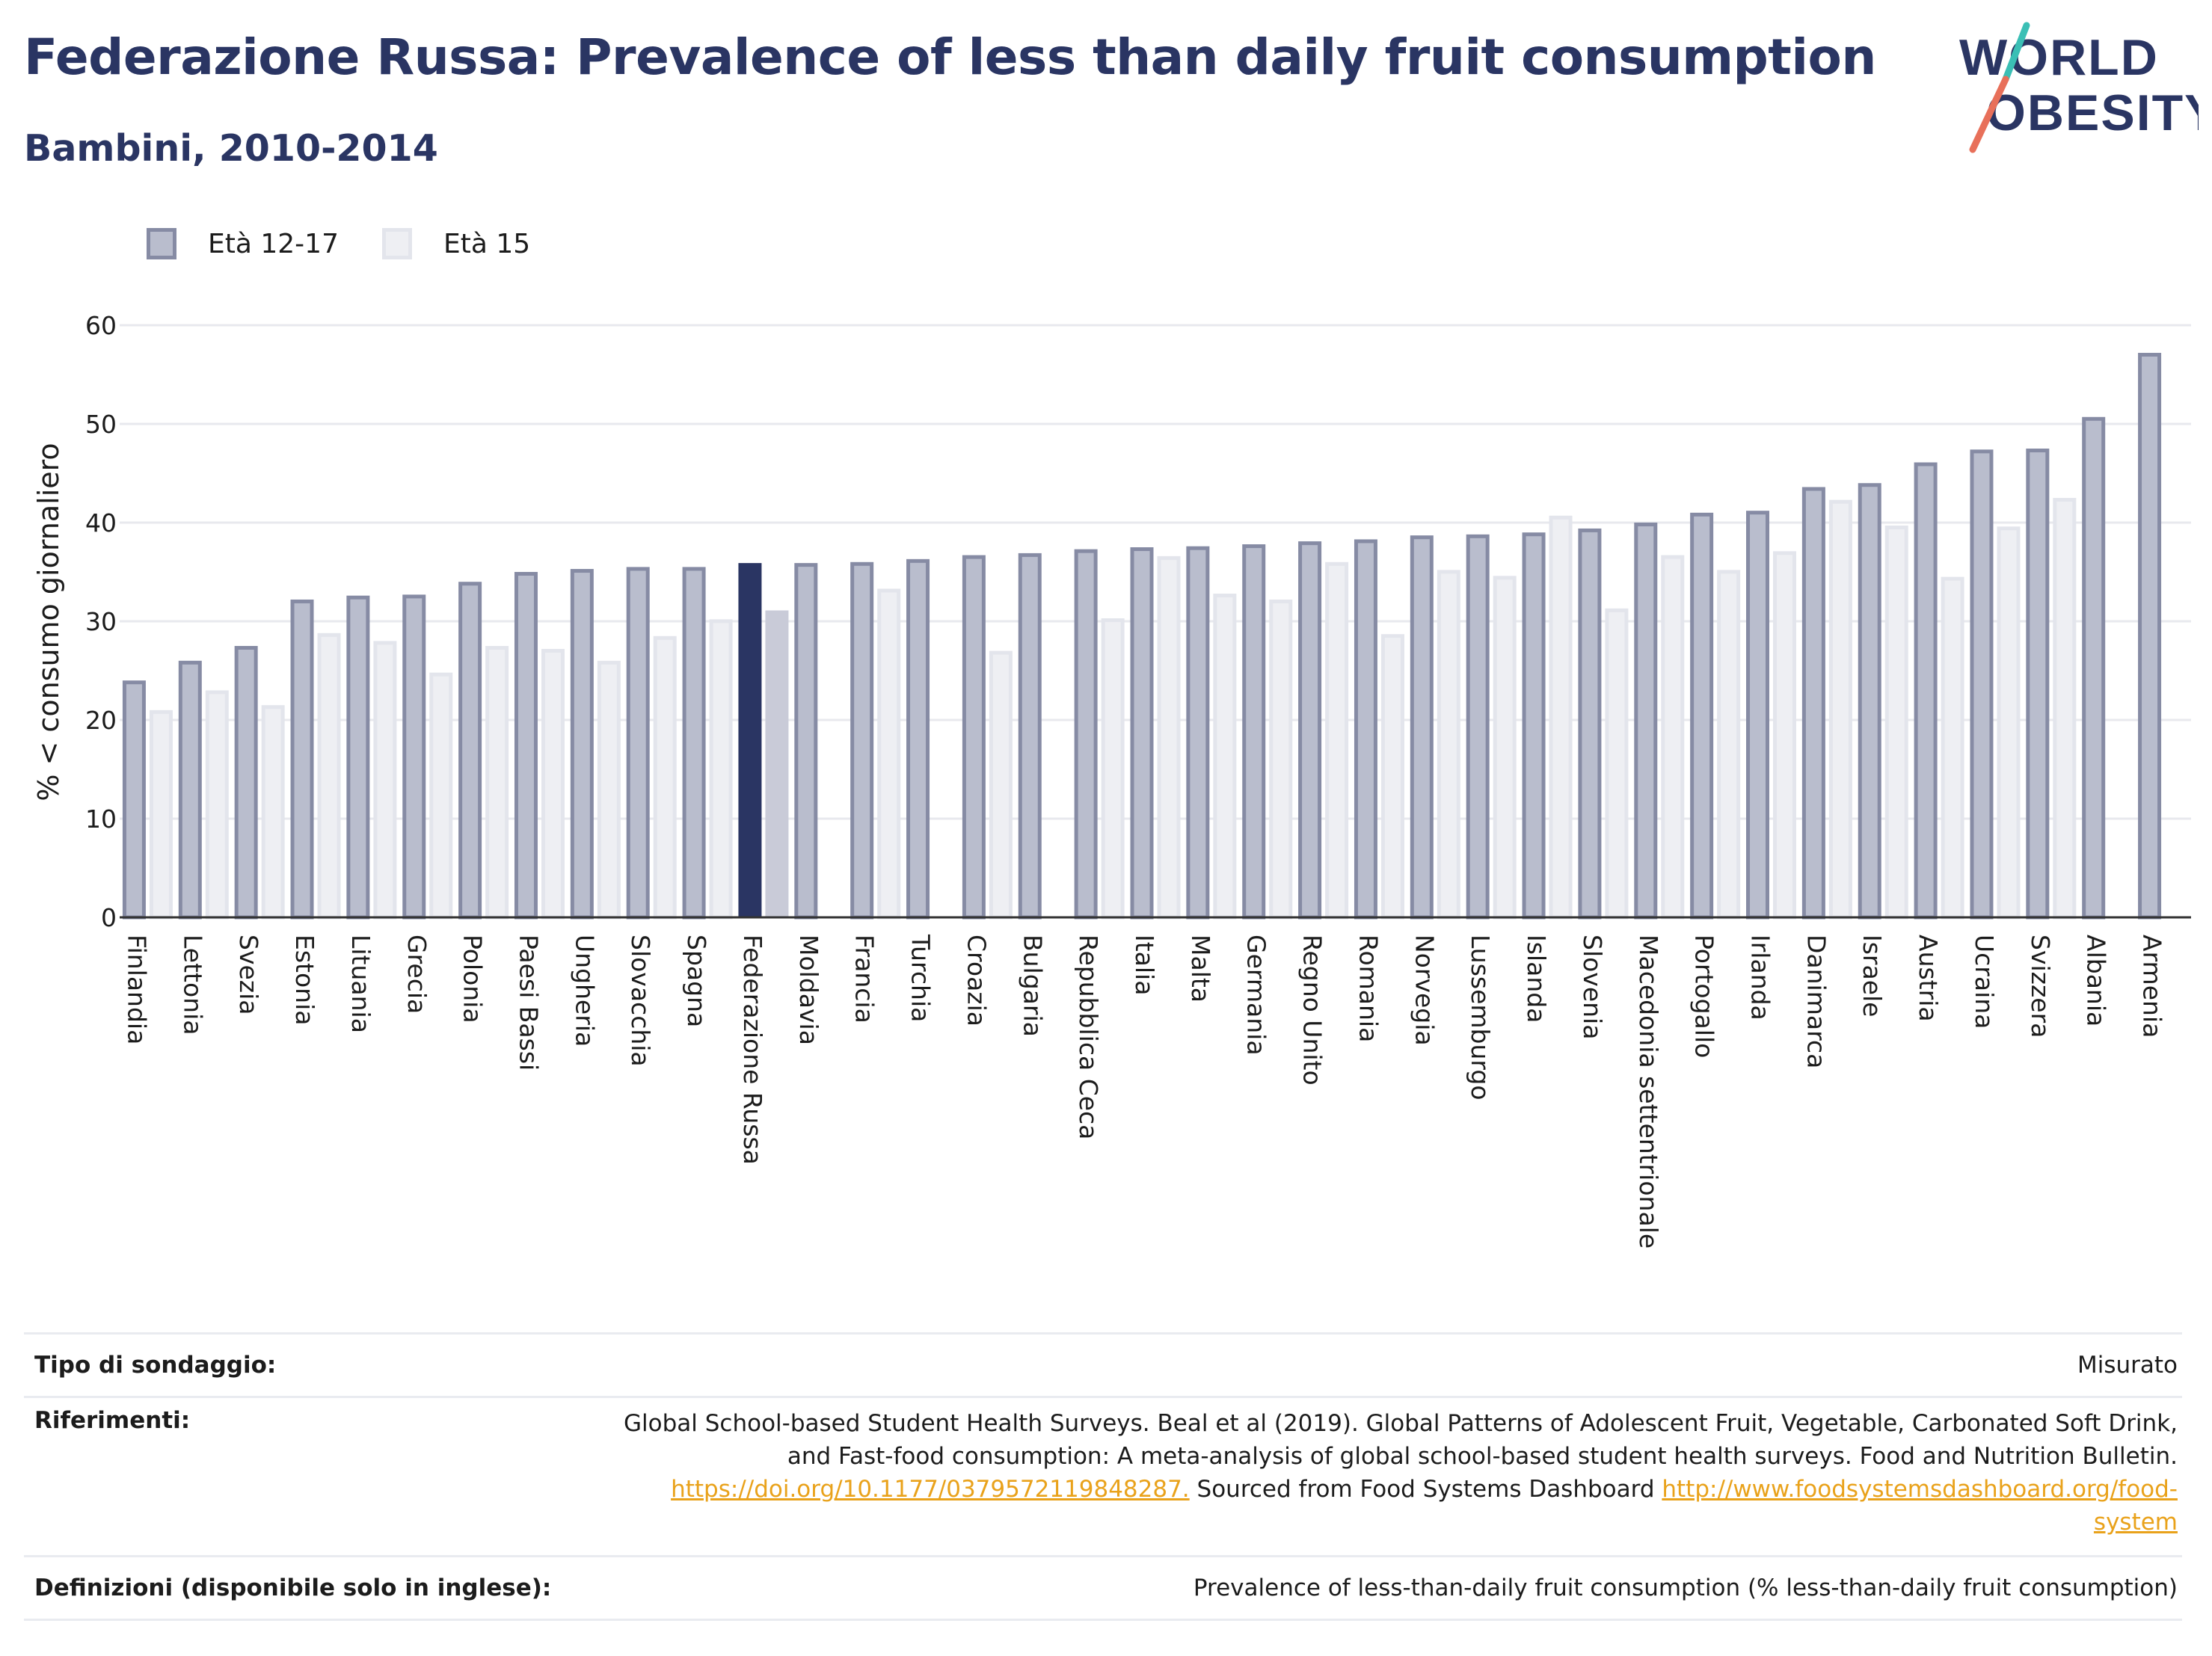 This screenshot has width=2212, height=1656. Describe the element at coordinates (2135, 1522) in the screenshot. I see `food-systems-link-cont: system` at that location.